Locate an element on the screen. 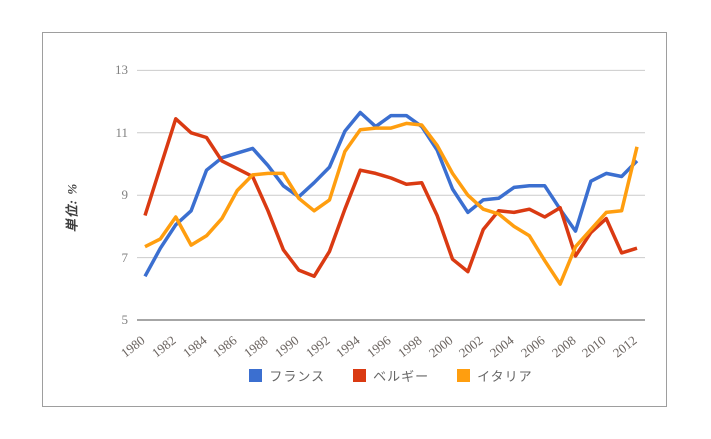 Image resolution: width=711 pixels, height=439 pixels. y-tick-label: 11 is located at coordinates (121, 132).